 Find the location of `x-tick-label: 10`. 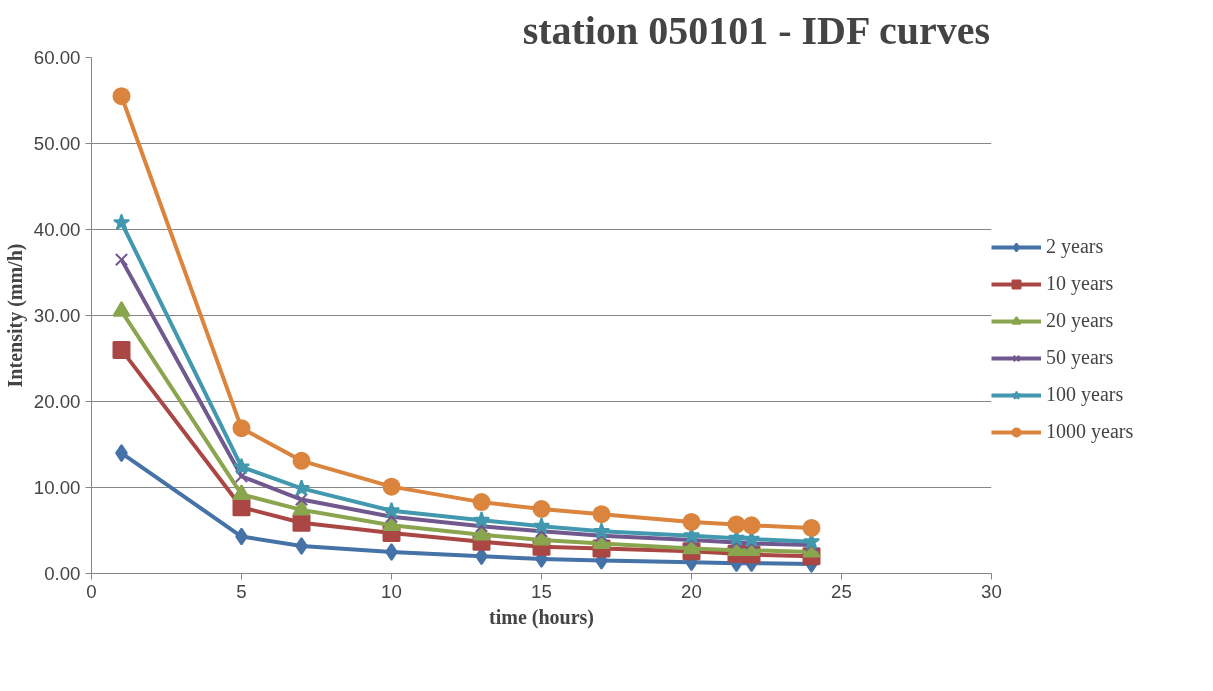

x-tick-label: 10 is located at coordinates (391, 591).